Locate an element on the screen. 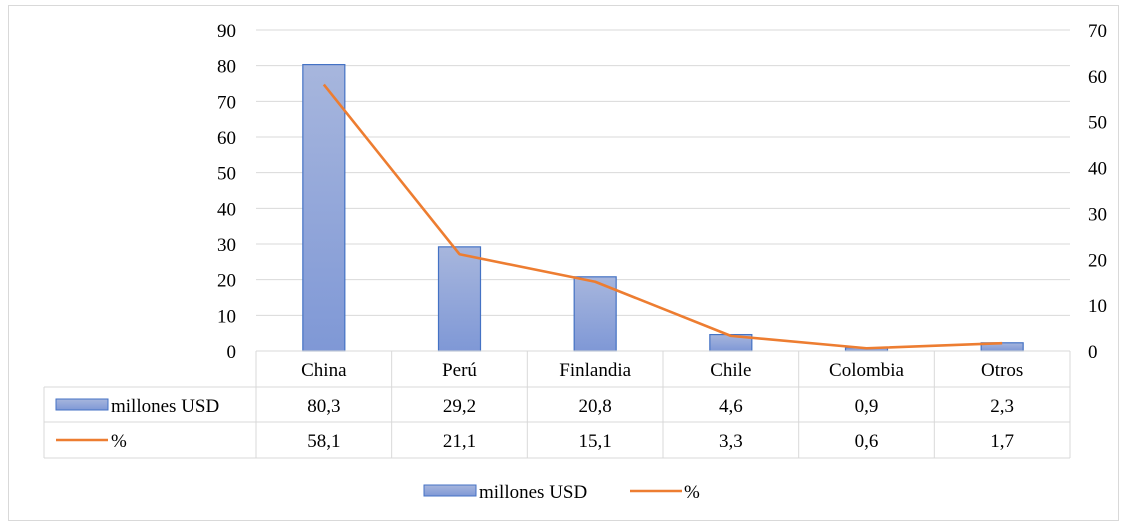 The width and height of the screenshot is (1130, 530). y-tick-label-right: 60 is located at coordinates (1097, 77).